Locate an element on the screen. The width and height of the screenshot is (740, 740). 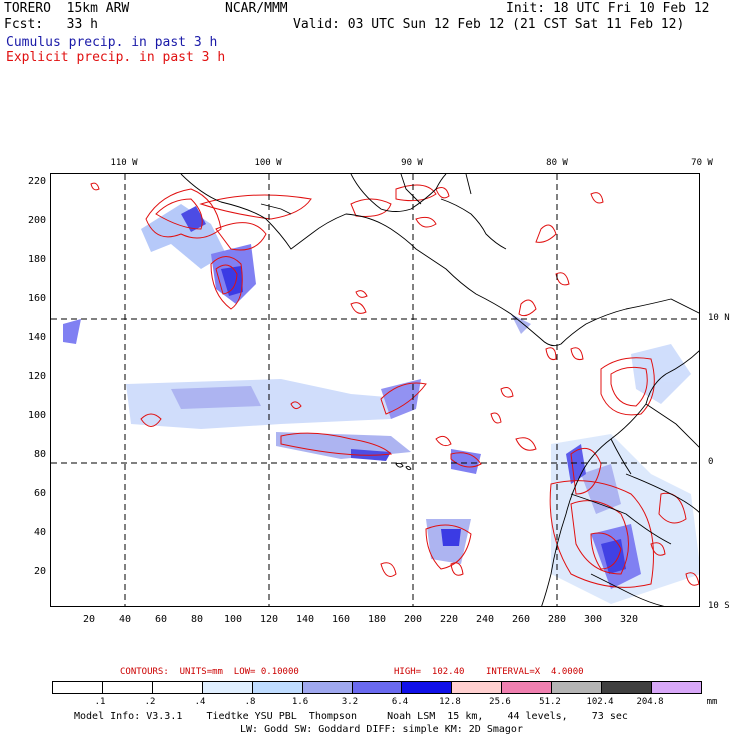
lon-label-80w: 80 W is located at coordinates (557, 163).